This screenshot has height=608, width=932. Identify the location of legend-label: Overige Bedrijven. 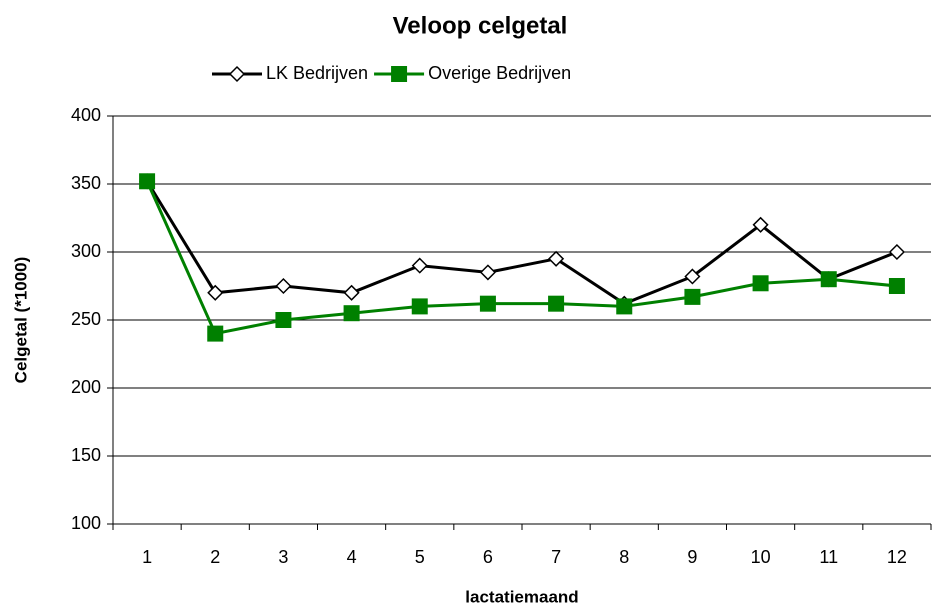
(499, 73).